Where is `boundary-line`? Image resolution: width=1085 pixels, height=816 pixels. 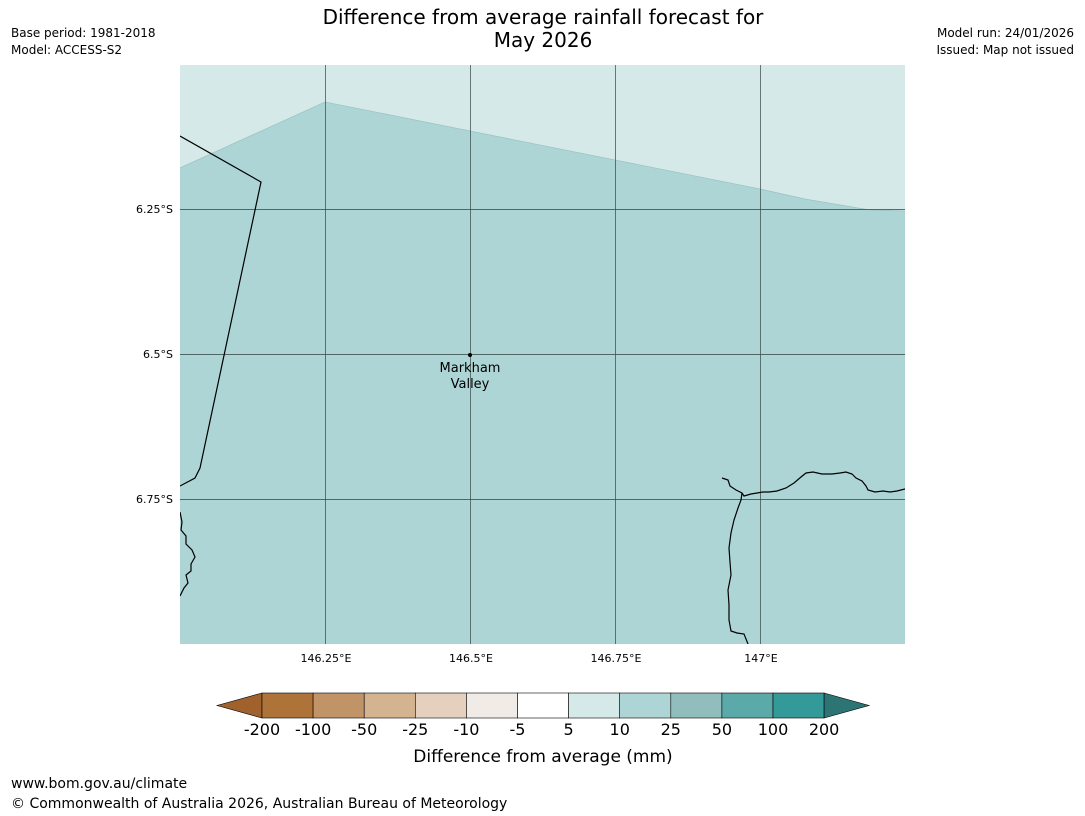
boundary-line is located at coordinates (221, 311).